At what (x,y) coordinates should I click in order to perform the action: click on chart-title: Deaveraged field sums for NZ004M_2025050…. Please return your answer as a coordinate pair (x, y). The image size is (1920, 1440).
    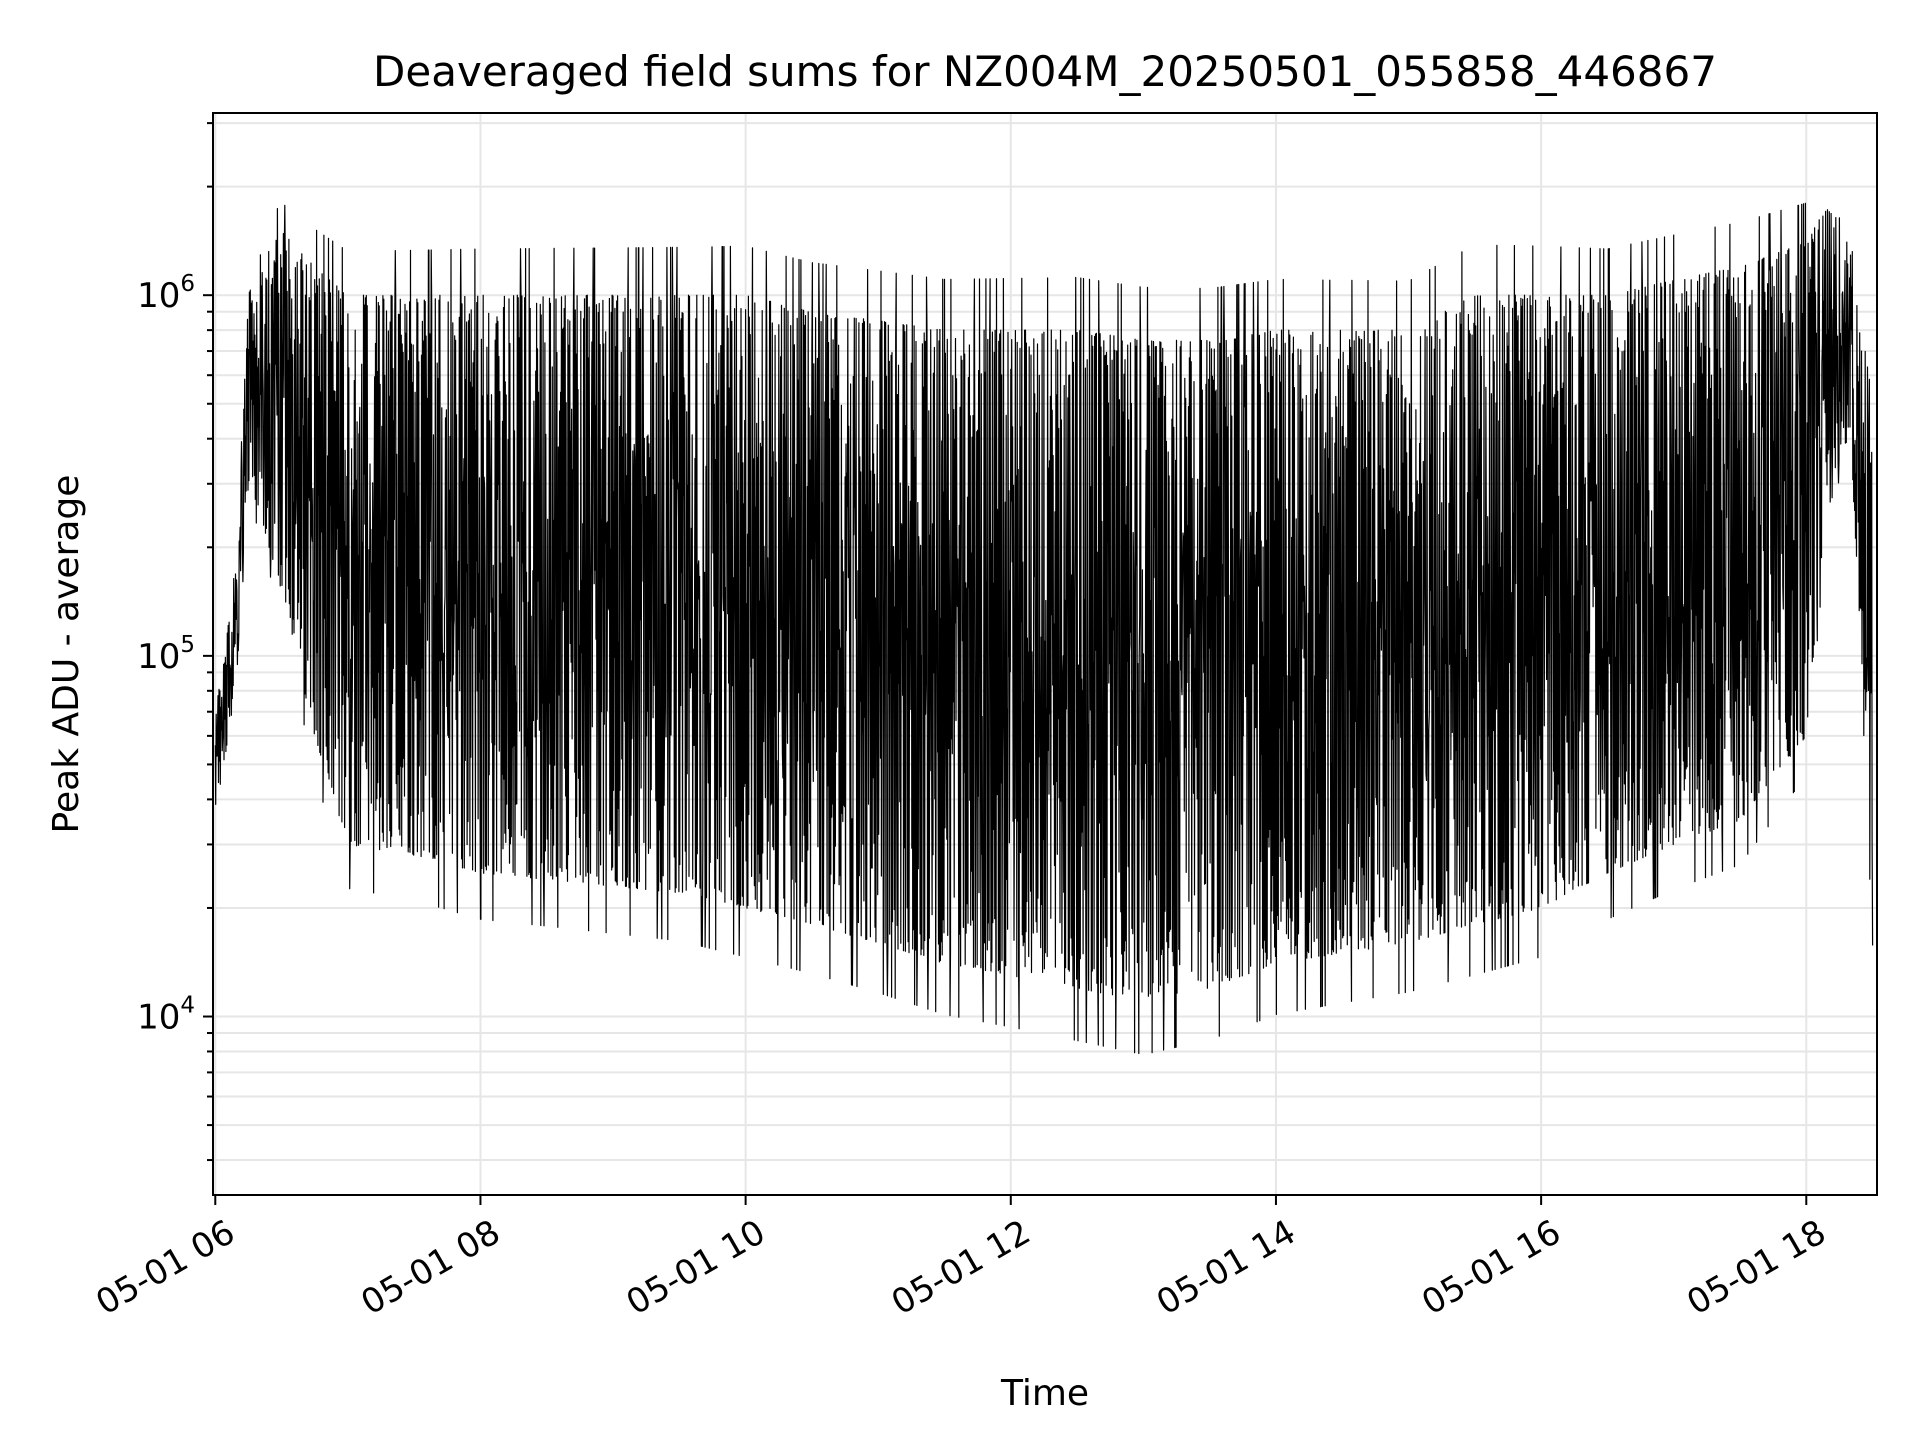
    Looking at the image, I should click on (1045, 71).